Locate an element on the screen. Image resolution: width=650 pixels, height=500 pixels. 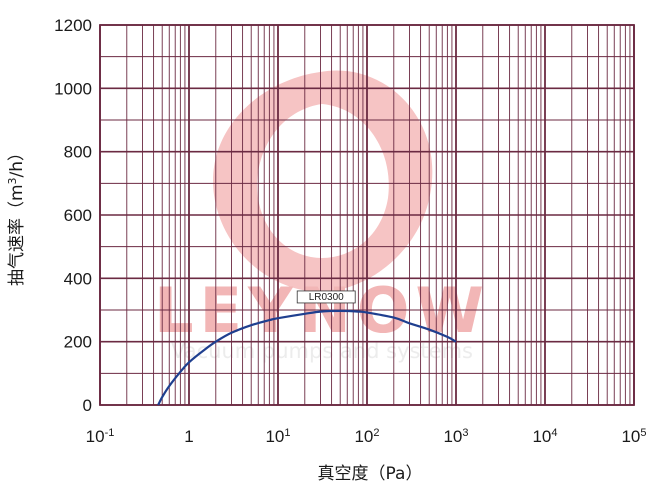
series-line is located at coordinates (307, 357).